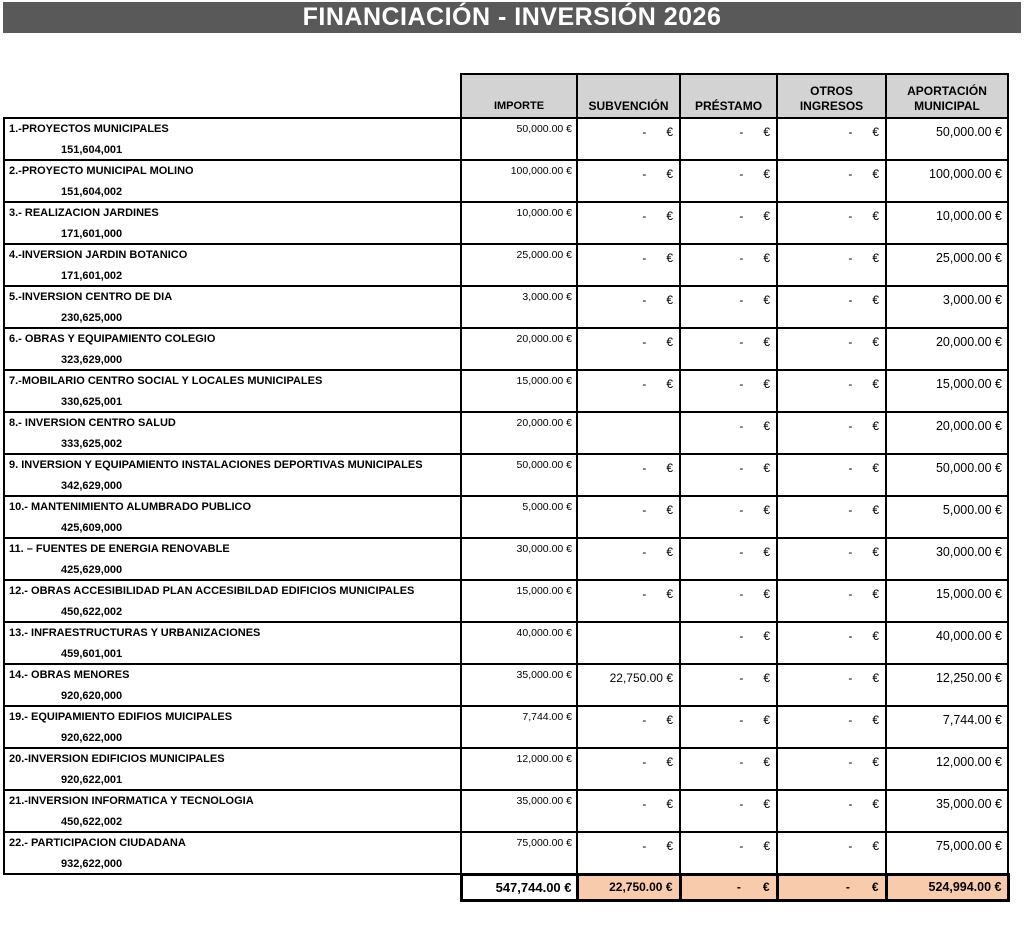 The height and width of the screenshot is (925, 1024). I want to click on importe-cell: 20,000.00 €, so click(519, 433).